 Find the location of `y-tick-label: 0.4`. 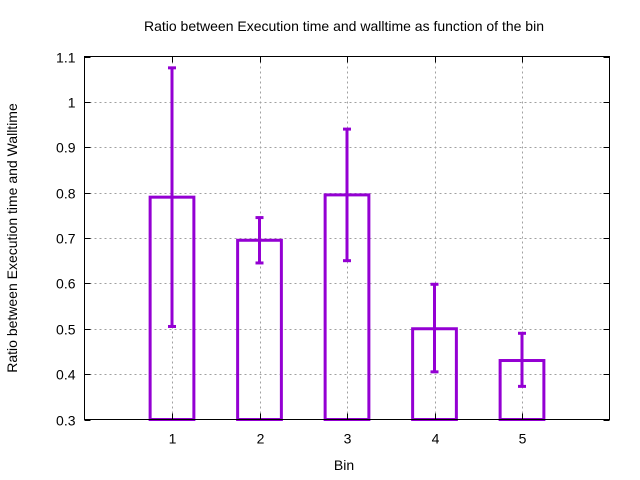

y-tick-label: 0.4 is located at coordinates (66, 375).